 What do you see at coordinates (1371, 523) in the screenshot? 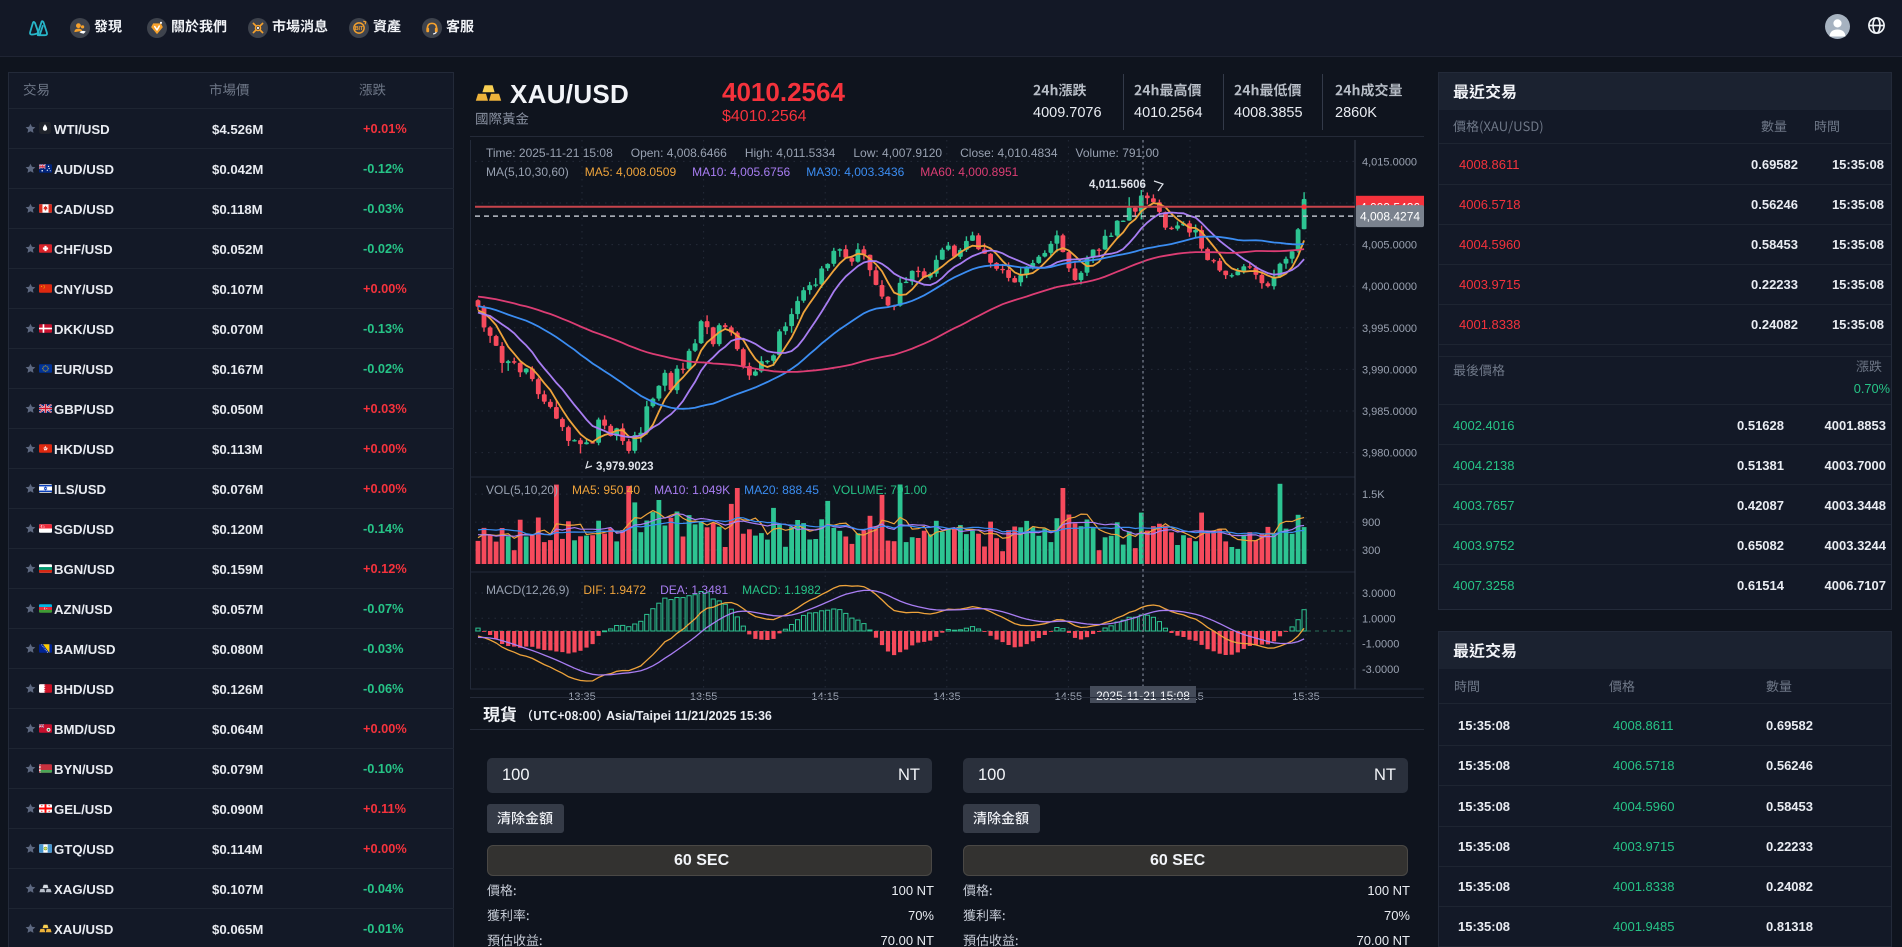
I see `svg-text: 900` at bounding box center [1371, 523].